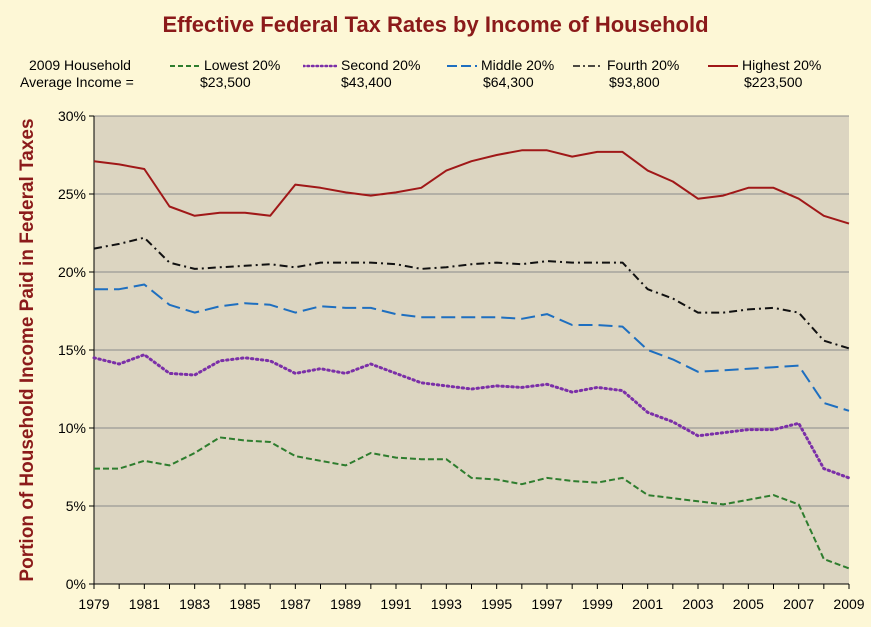 The image size is (871, 627). What do you see at coordinates (242, 65) in the screenshot?
I see `legend-label-lowest: Lowest 20%` at bounding box center [242, 65].